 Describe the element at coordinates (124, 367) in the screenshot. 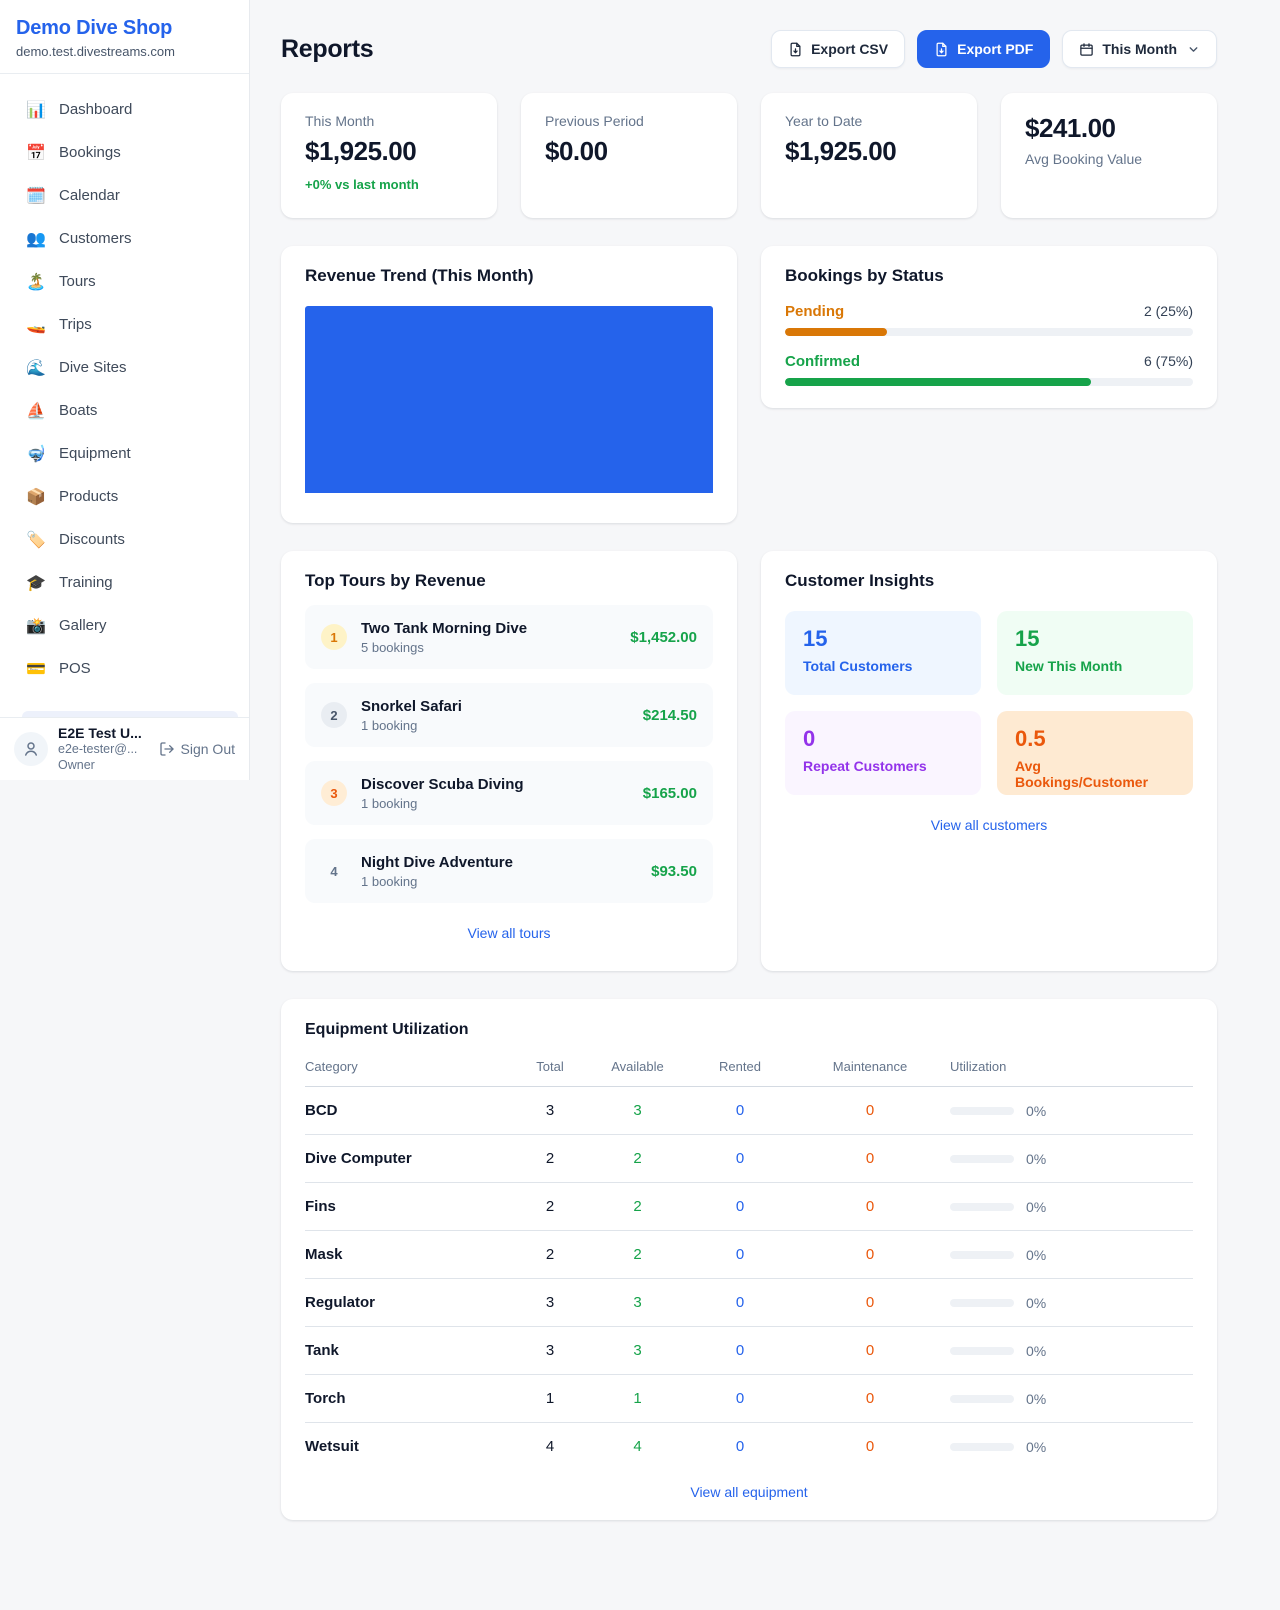

I see `sidebar-item-dive-sites: 🌊 Dive Sites` at that location.